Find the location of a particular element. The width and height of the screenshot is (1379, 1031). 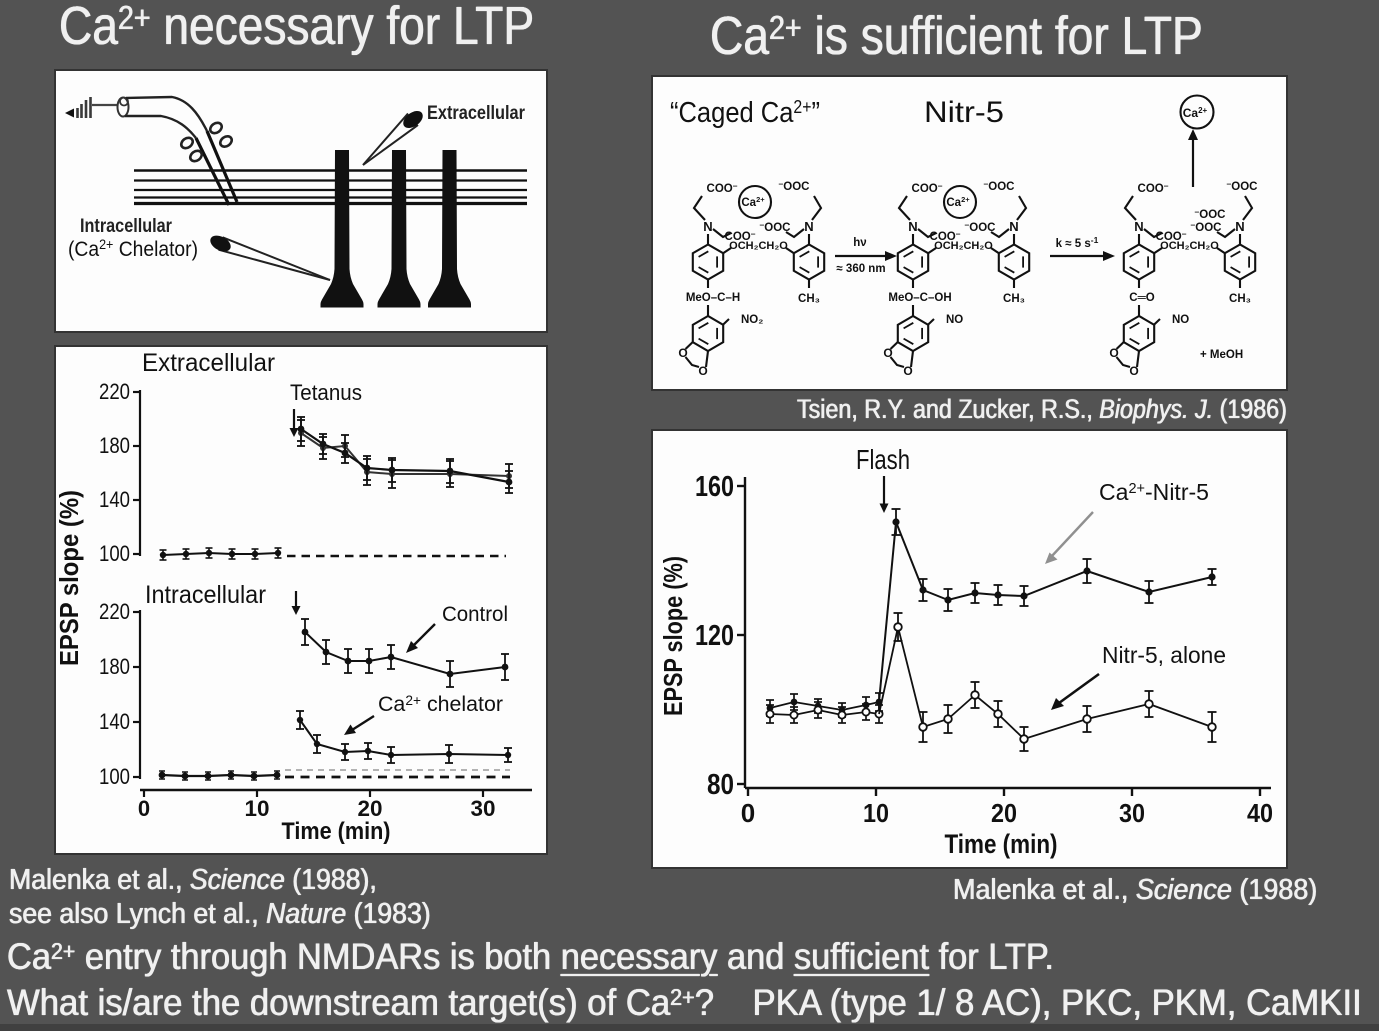

svg-text: Tetanus is located at coordinates (326, 392).